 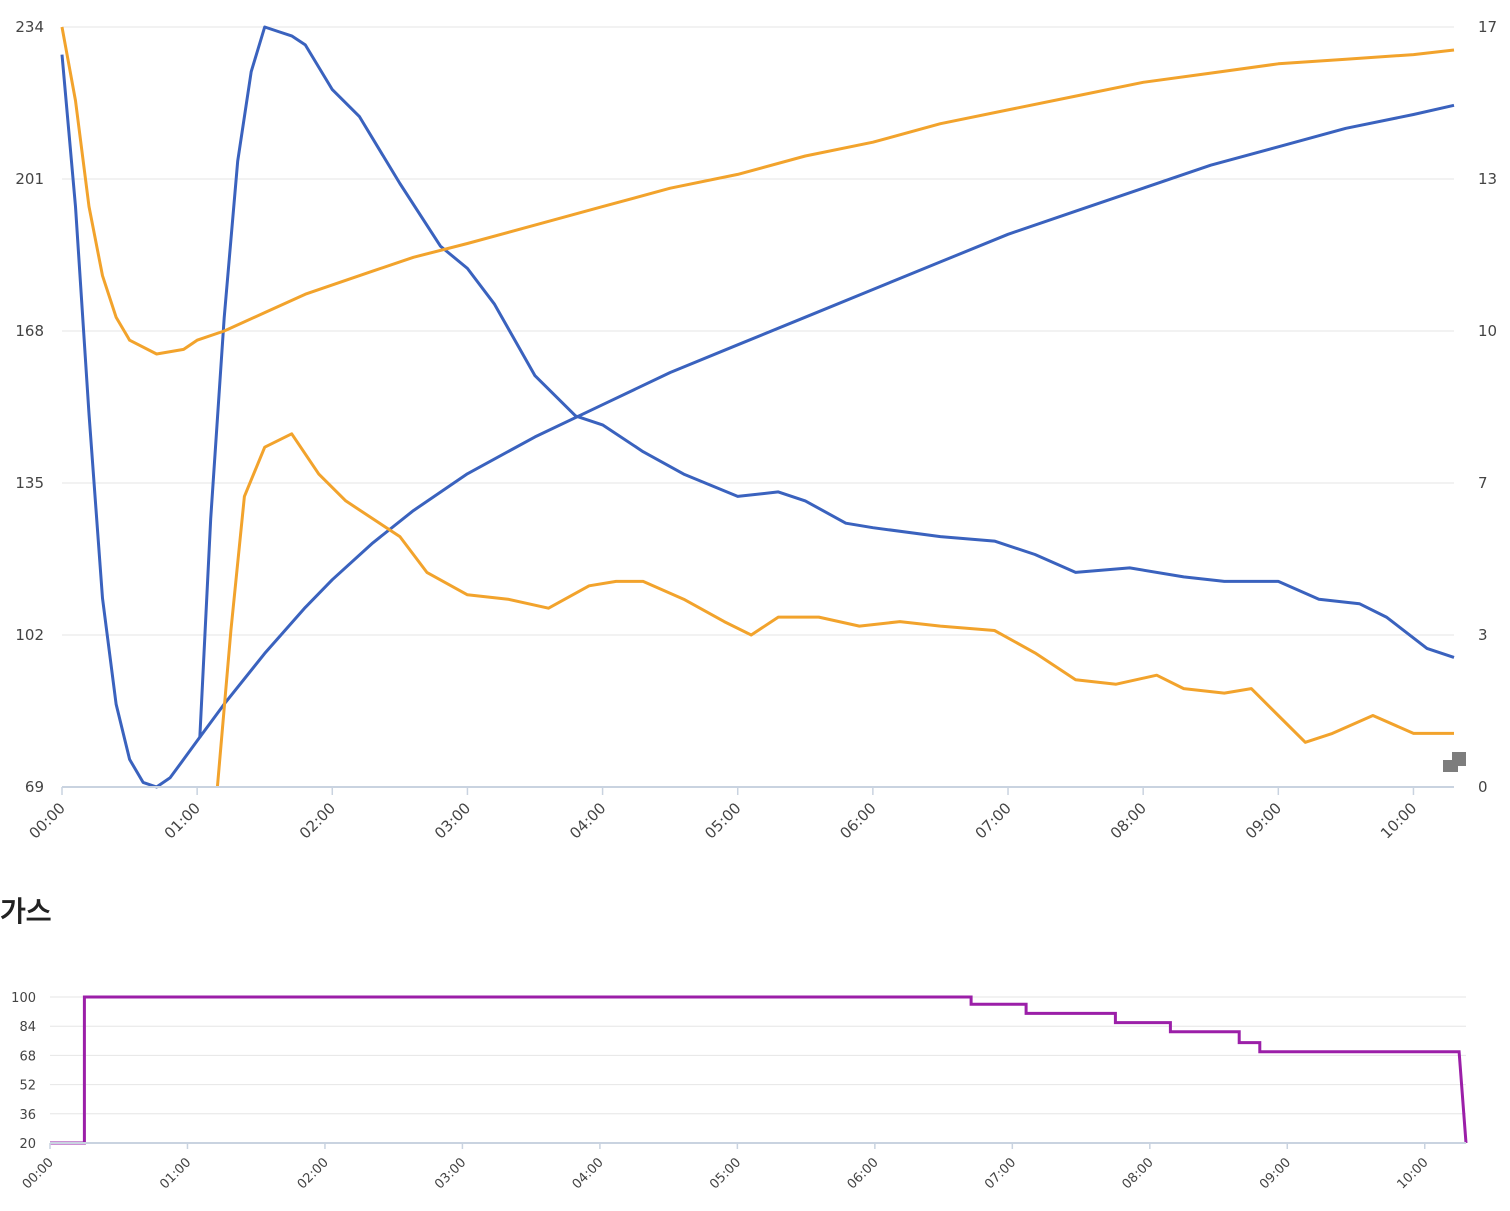 I want to click on y-tick-label: 20, so click(x=27, y=1144).